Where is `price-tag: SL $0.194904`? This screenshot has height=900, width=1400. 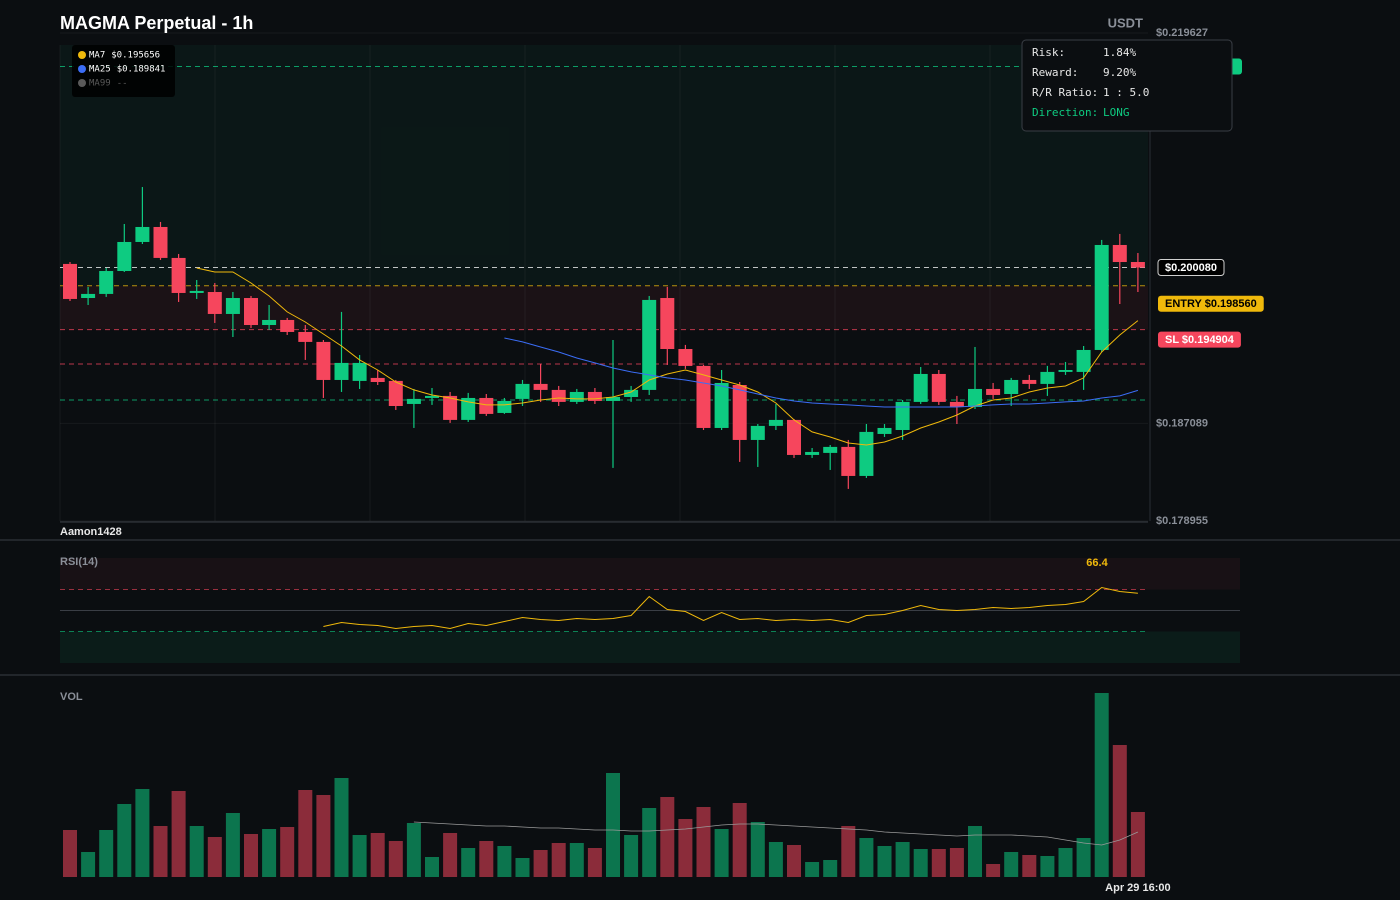
price-tag: SL $0.194904 is located at coordinates (1199, 339).